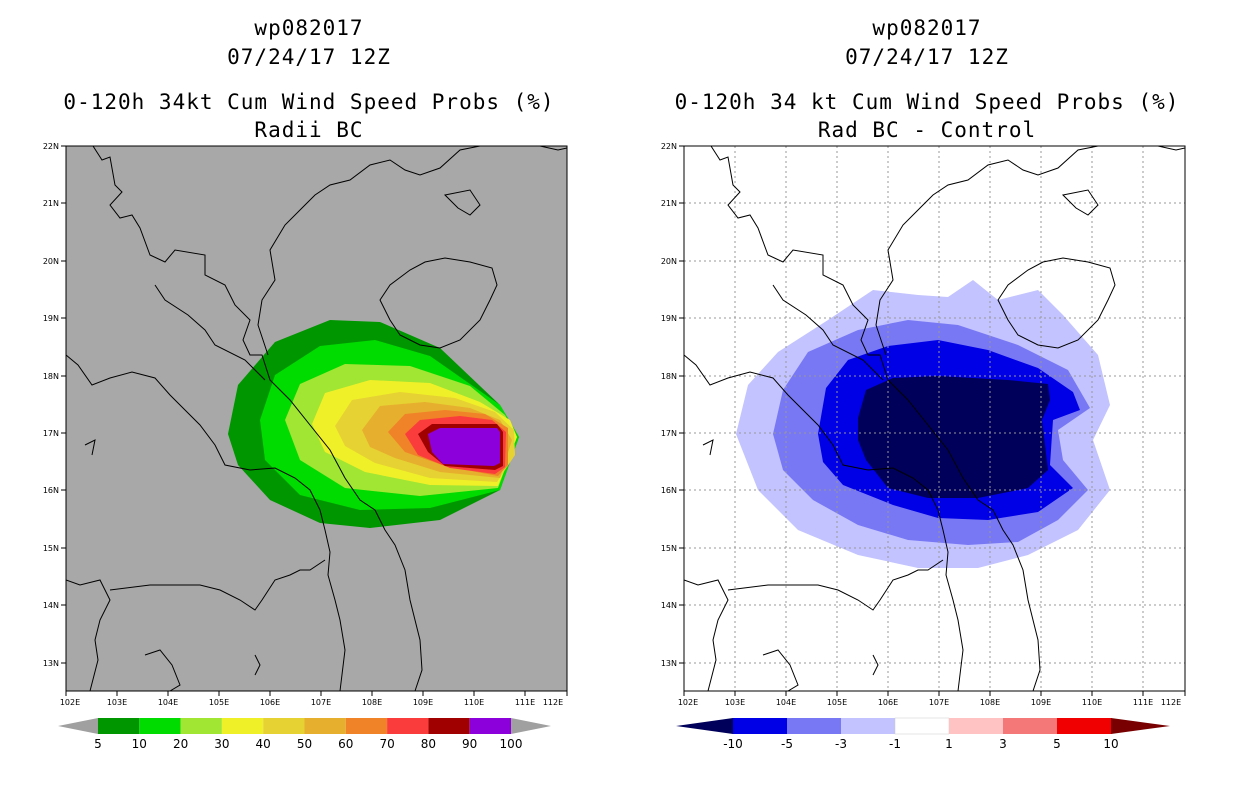 This screenshot has width=1236, height=800. What do you see at coordinates (511, 744) in the screenshot?
I see `colorbar-label: 100` at bounding box center [511, 744].